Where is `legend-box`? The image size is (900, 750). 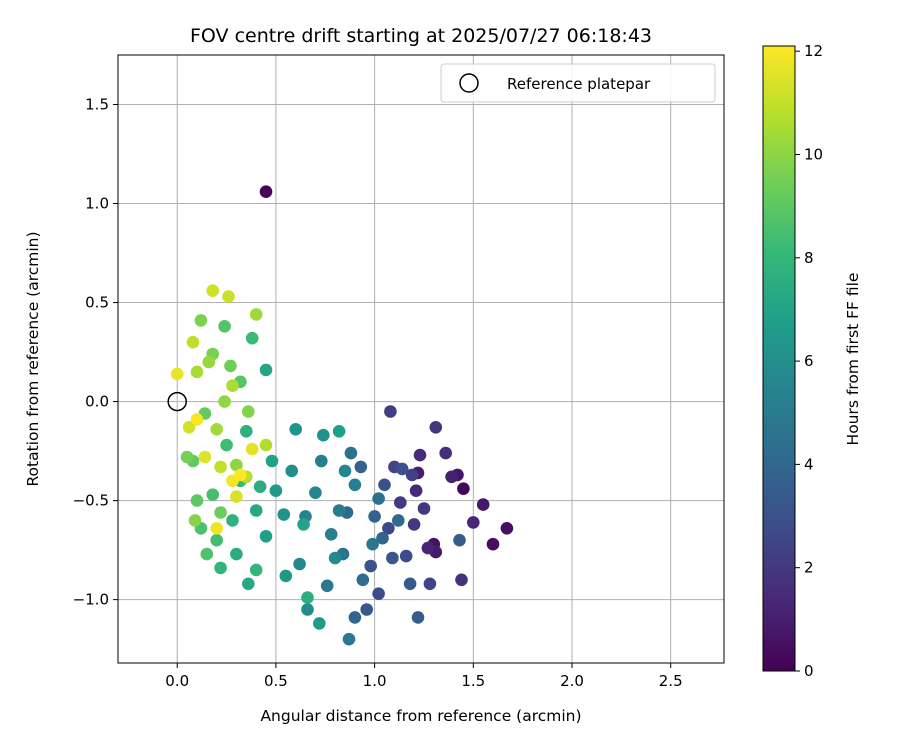
legend-box is located at coordinates (578, 83).